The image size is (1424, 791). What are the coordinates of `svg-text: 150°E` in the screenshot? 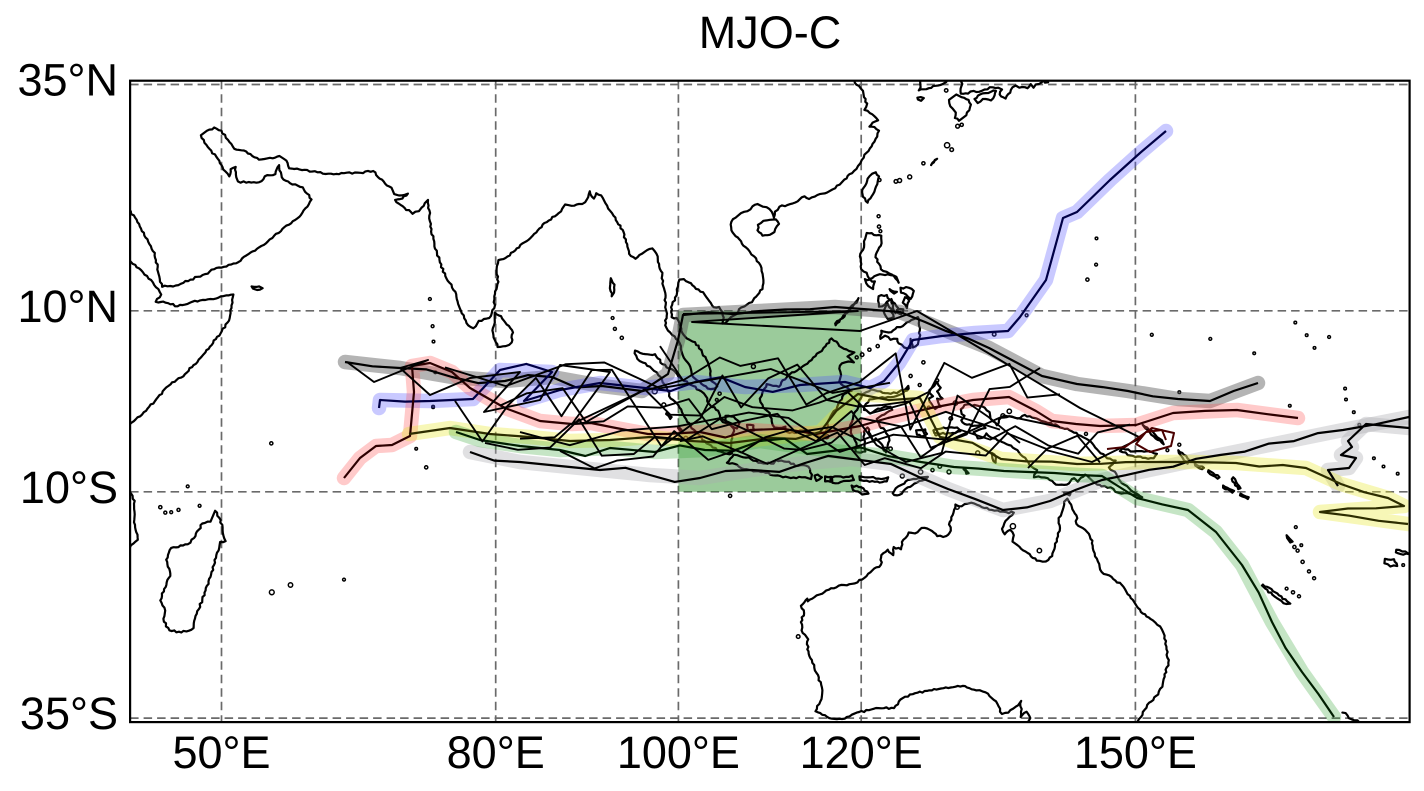 It's located at (1135, 752).